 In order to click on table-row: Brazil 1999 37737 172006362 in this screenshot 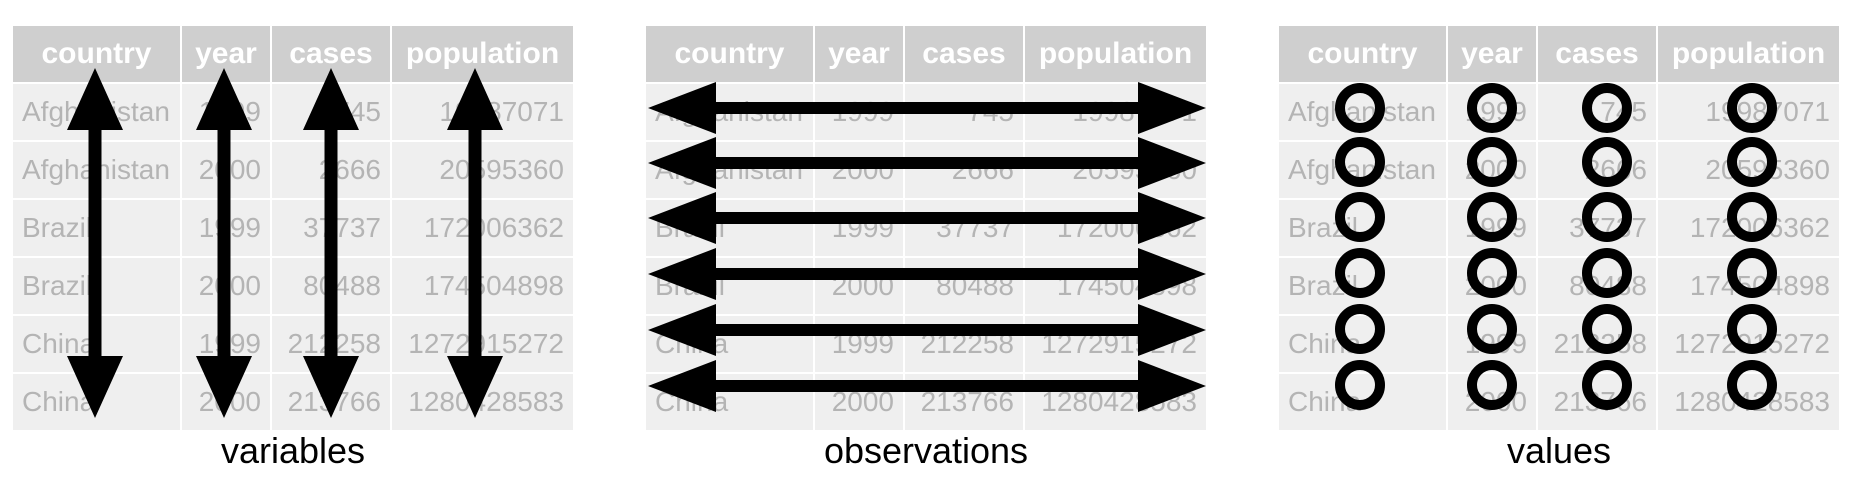, I will do `click(1559, 227)`.